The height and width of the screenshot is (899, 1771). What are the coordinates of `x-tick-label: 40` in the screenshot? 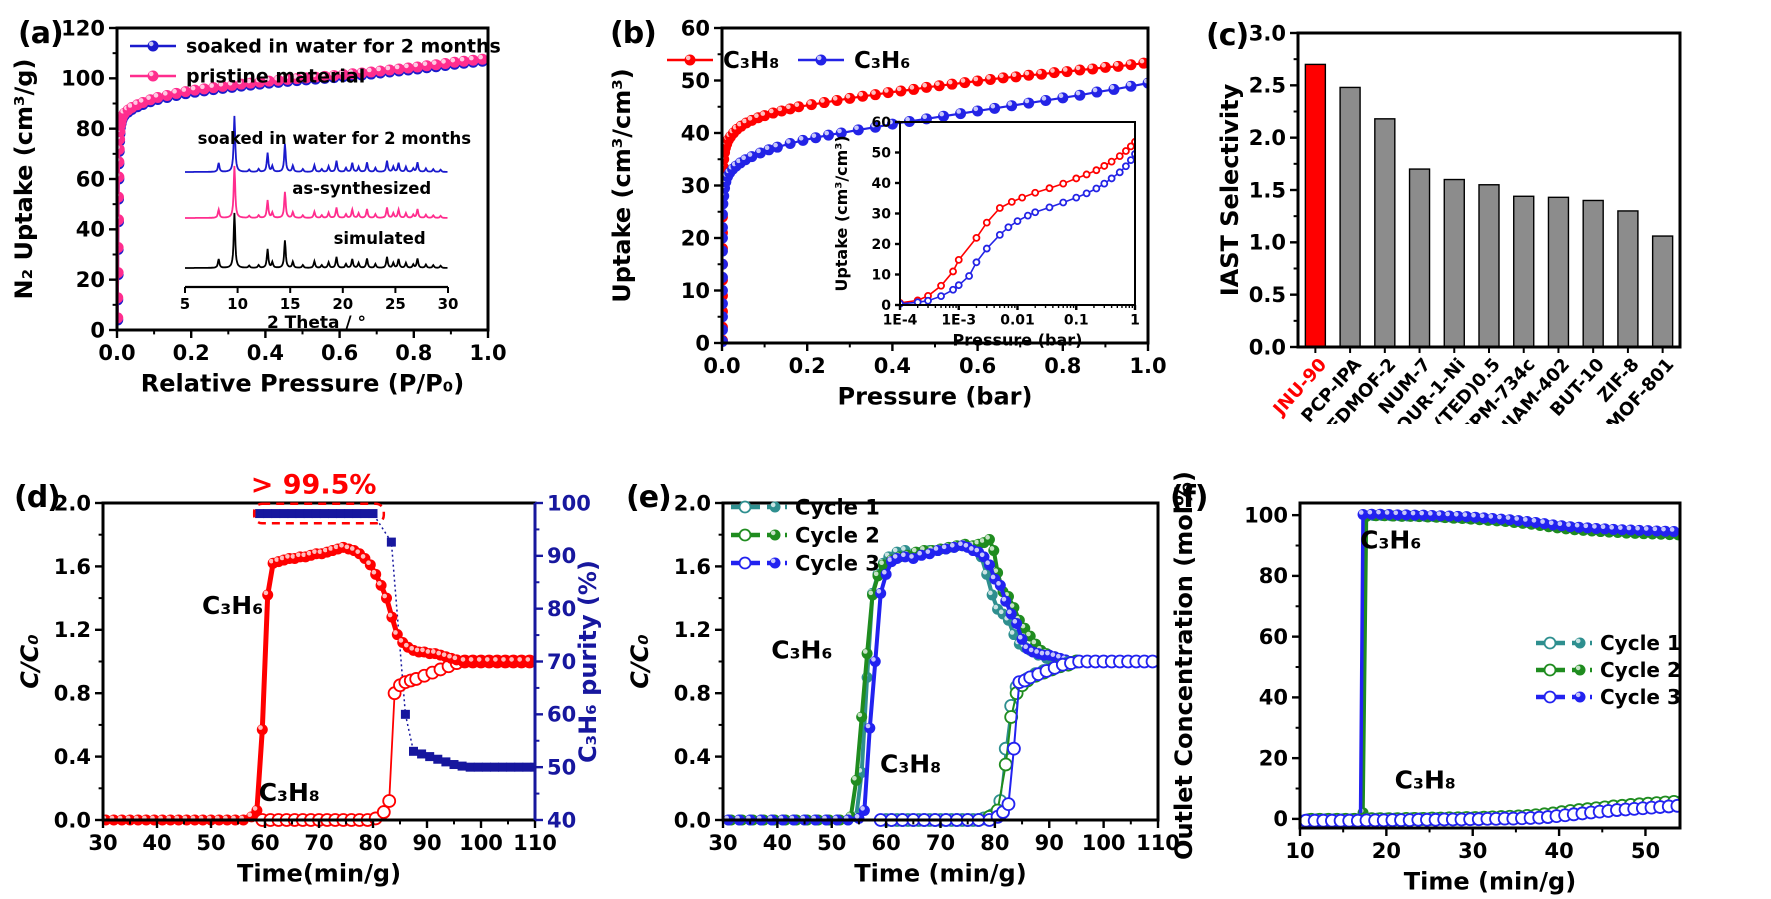 It's located at (777, 843).